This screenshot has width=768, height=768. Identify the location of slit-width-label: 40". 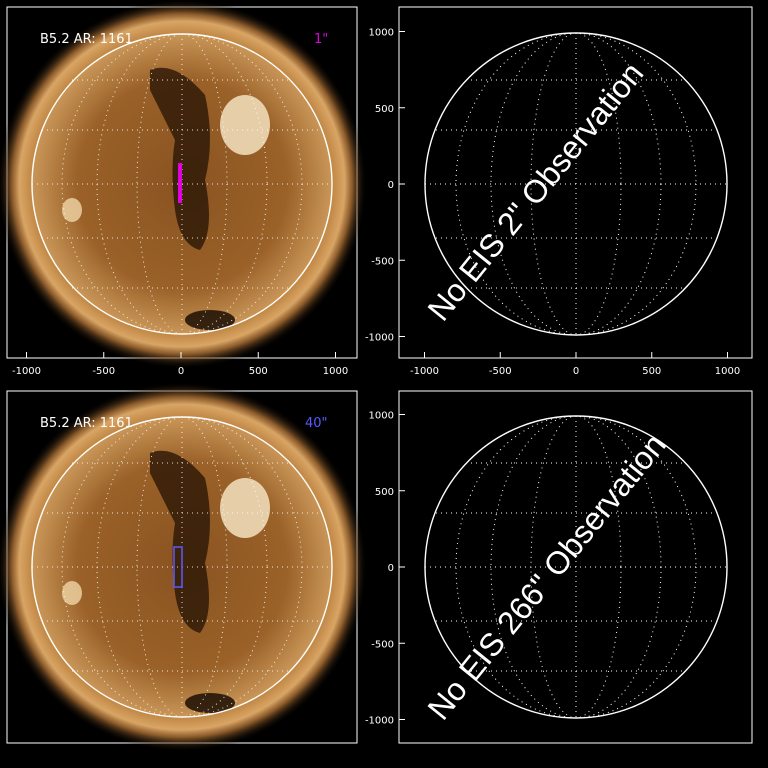
(316, 423).